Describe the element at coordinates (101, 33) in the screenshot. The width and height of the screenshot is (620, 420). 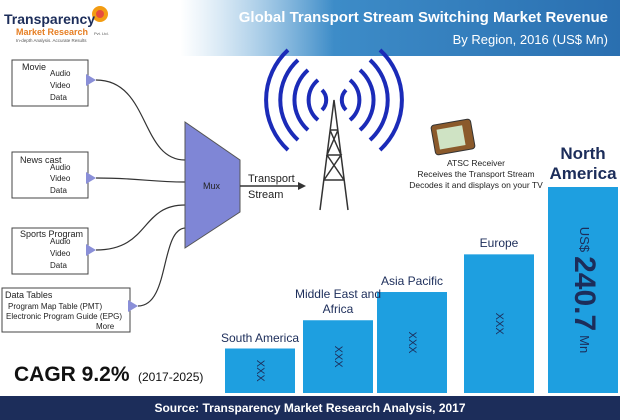
I see `logo-suffix: Pvt. Ltd.` at that location.